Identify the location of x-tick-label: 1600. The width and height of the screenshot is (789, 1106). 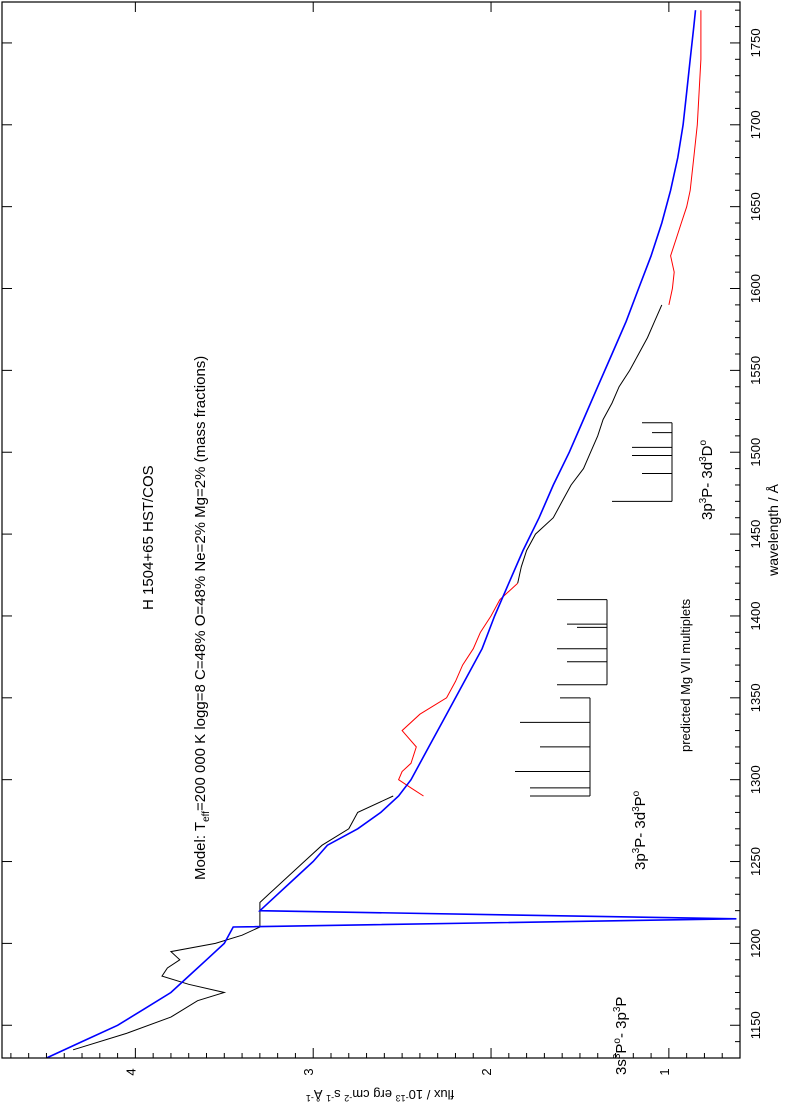
(755, 288).